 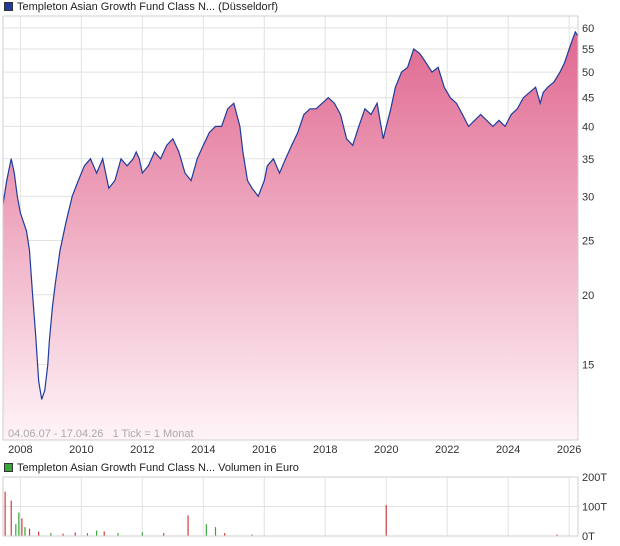 What do you see at coordinates (294, 450) in the screenshot?
I see `price-x-axis: 2008 2010 2012 2014 2016 2018 2020 2022 2024 2026` at bounding box center [294, 450].